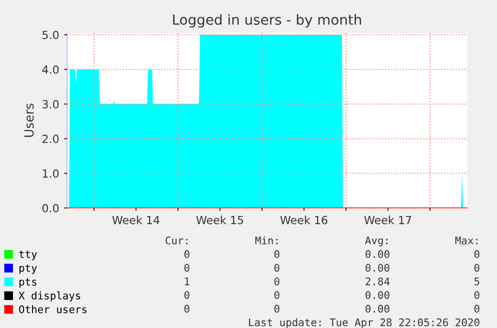 The height and width of the screenshot is (328, 497). Describe the element at coordinates (304, 220) in the screenshot. I see `x-tick-label: Week 16` at that location.